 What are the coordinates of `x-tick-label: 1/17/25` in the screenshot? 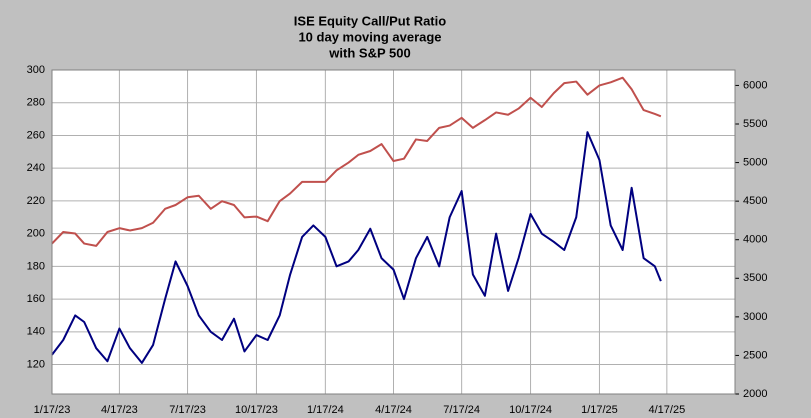 It's located at (599, 410).